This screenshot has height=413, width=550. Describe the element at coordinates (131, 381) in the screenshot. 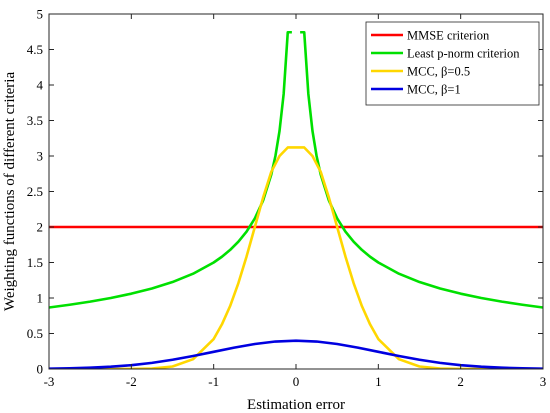

I see `x-tick-label: -2` at that location.